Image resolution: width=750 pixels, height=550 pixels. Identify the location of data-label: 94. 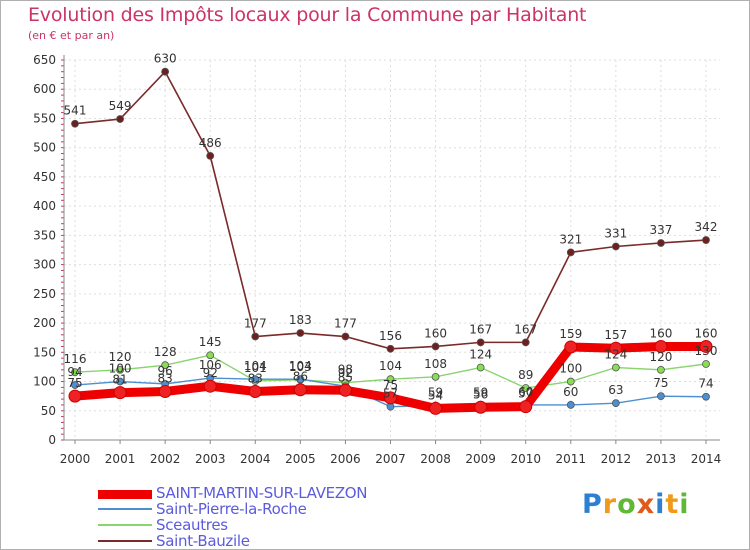
(74, 372).